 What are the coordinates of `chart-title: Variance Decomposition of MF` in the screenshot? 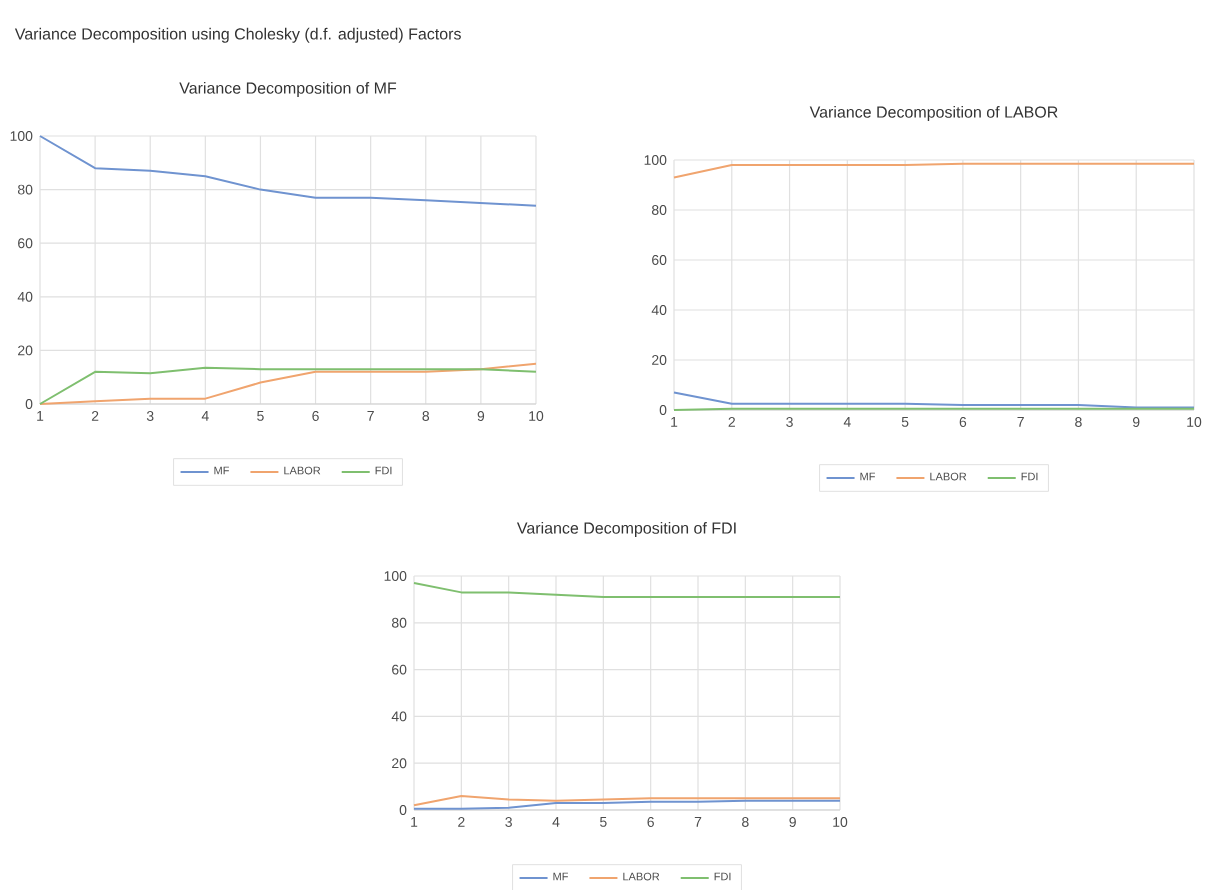 It's located at (288, 89).